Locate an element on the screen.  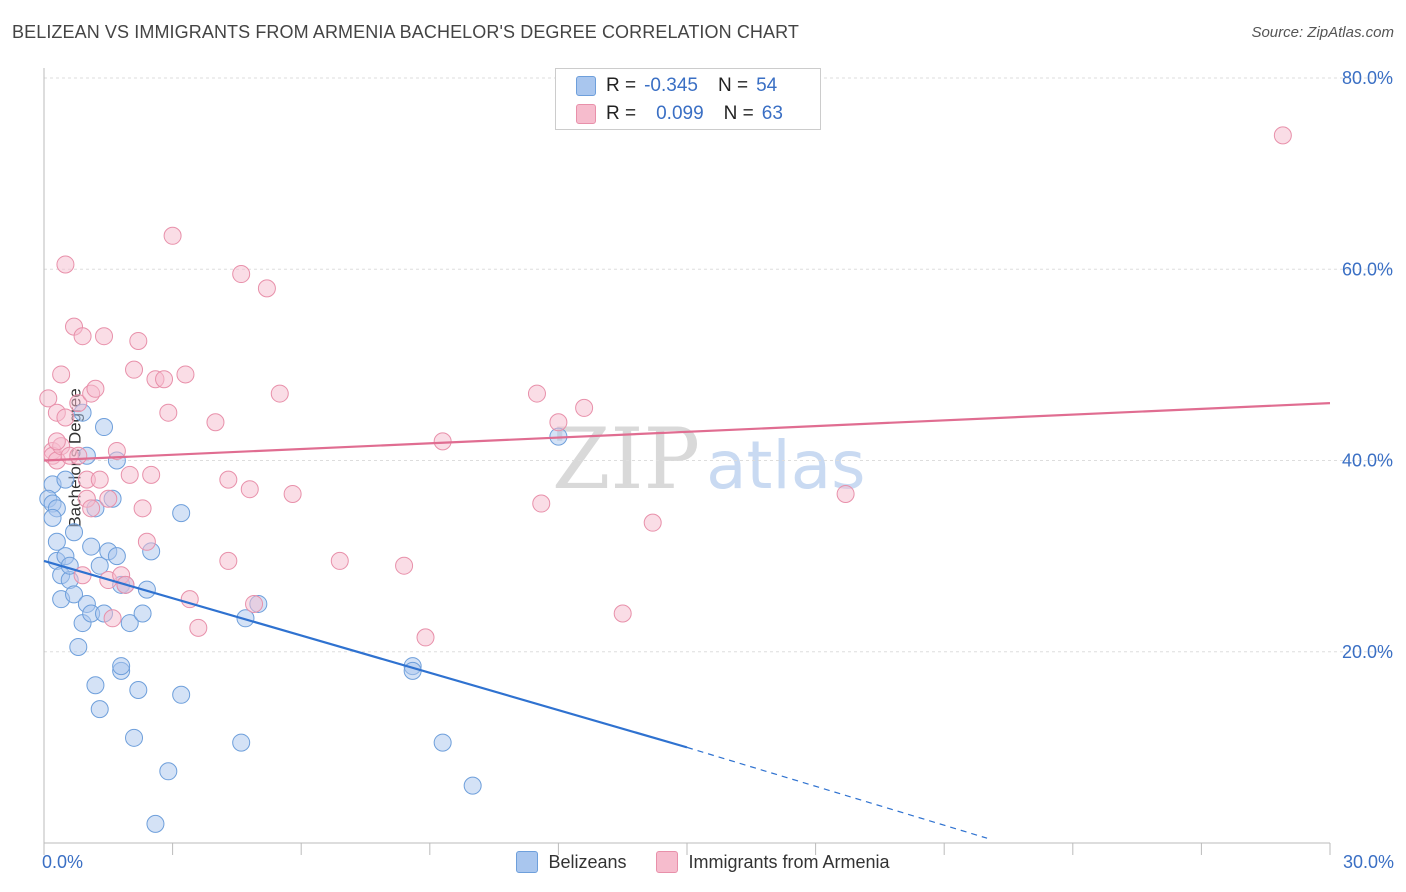
stats-swatch-blue is located at coordinates (586, 86).